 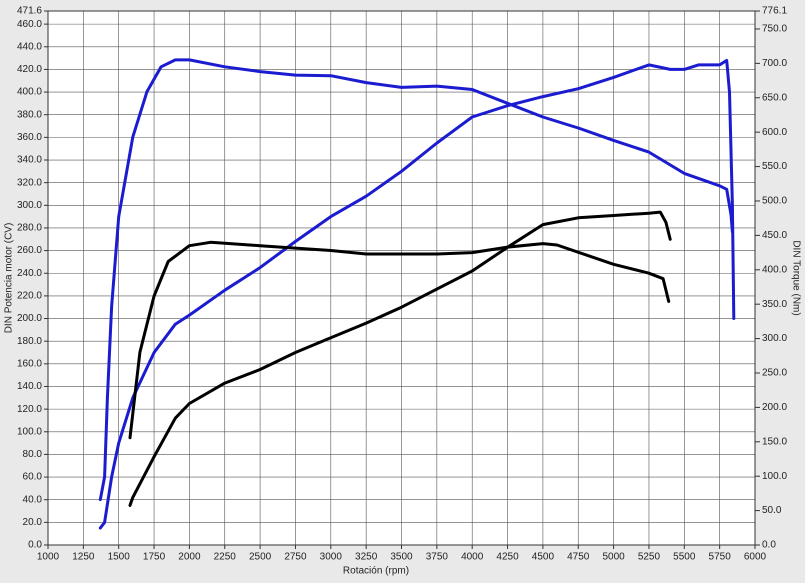 What do you see at coordinates (774, 441) in the screenshot?
I see `y2-tick-label: 150.0` at bounding box center [774, 441].